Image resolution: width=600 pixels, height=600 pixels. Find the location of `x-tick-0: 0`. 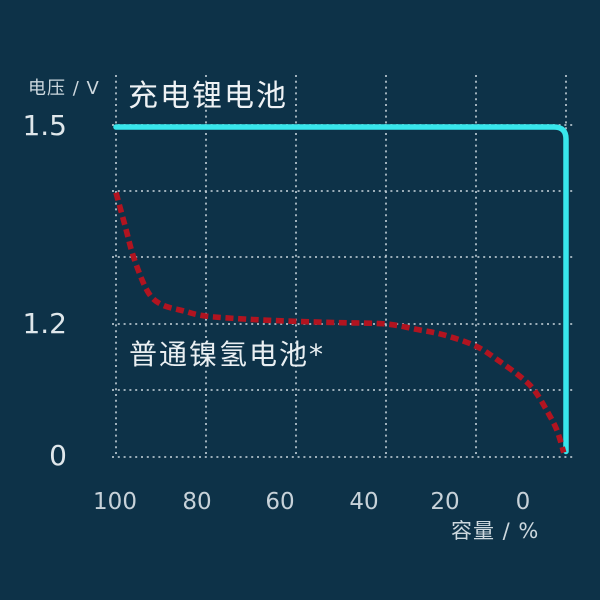

x-tick-0: 0 is located at coordinates (523, 502).